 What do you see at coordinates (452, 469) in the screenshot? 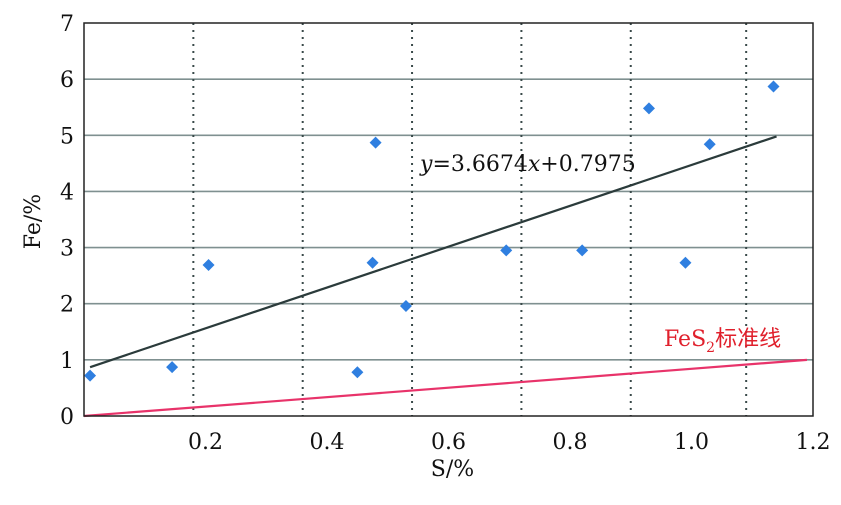
I see `x-axis-label: S/%` at bounding box center [452, 469].